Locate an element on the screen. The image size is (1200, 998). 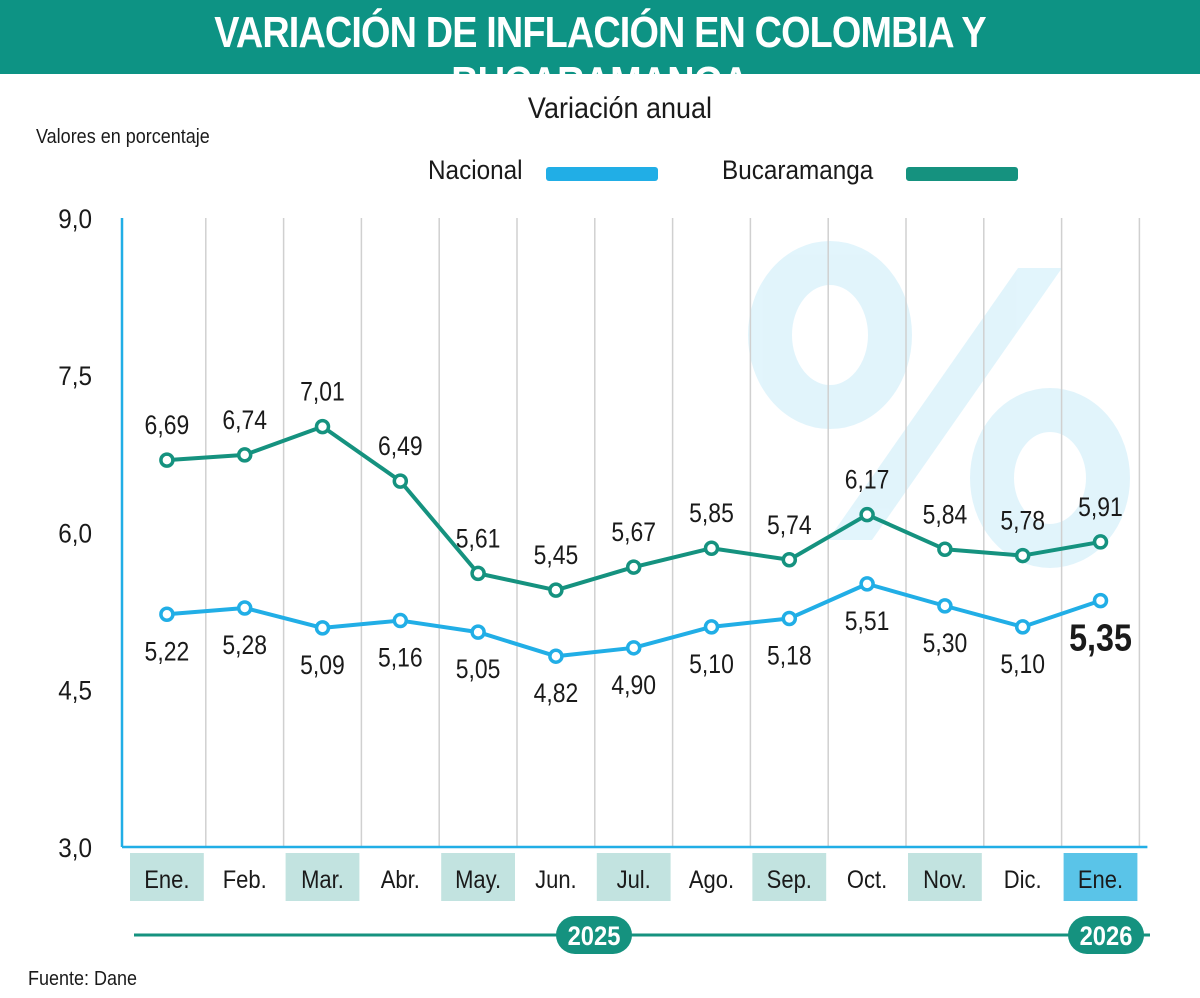
source-note: Fuente: Dane is located at coordinates (83, 979).